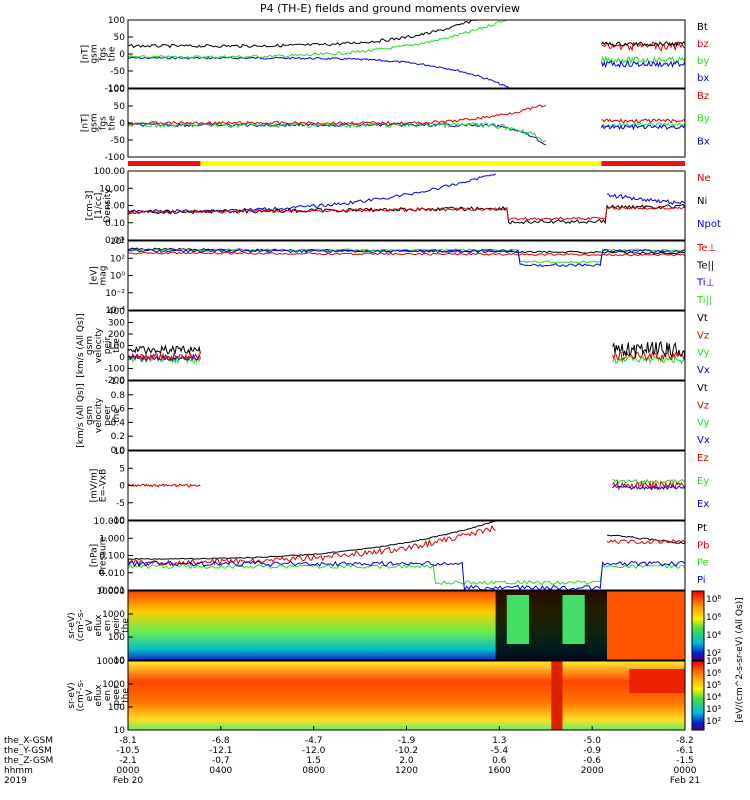  Describe the element at coordinates (112, 539) in the screenshot. I see `y-tick-label: 1.000` at that location.